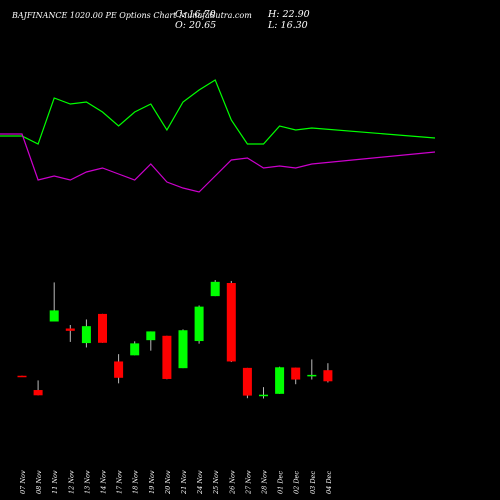 Image resolution: width=500 pixels, height=500 pixels. What do you see at coordinates (196, 25) in the screenshot?
I see `open-value: O: 20.65` at bounding box center [196, 25].